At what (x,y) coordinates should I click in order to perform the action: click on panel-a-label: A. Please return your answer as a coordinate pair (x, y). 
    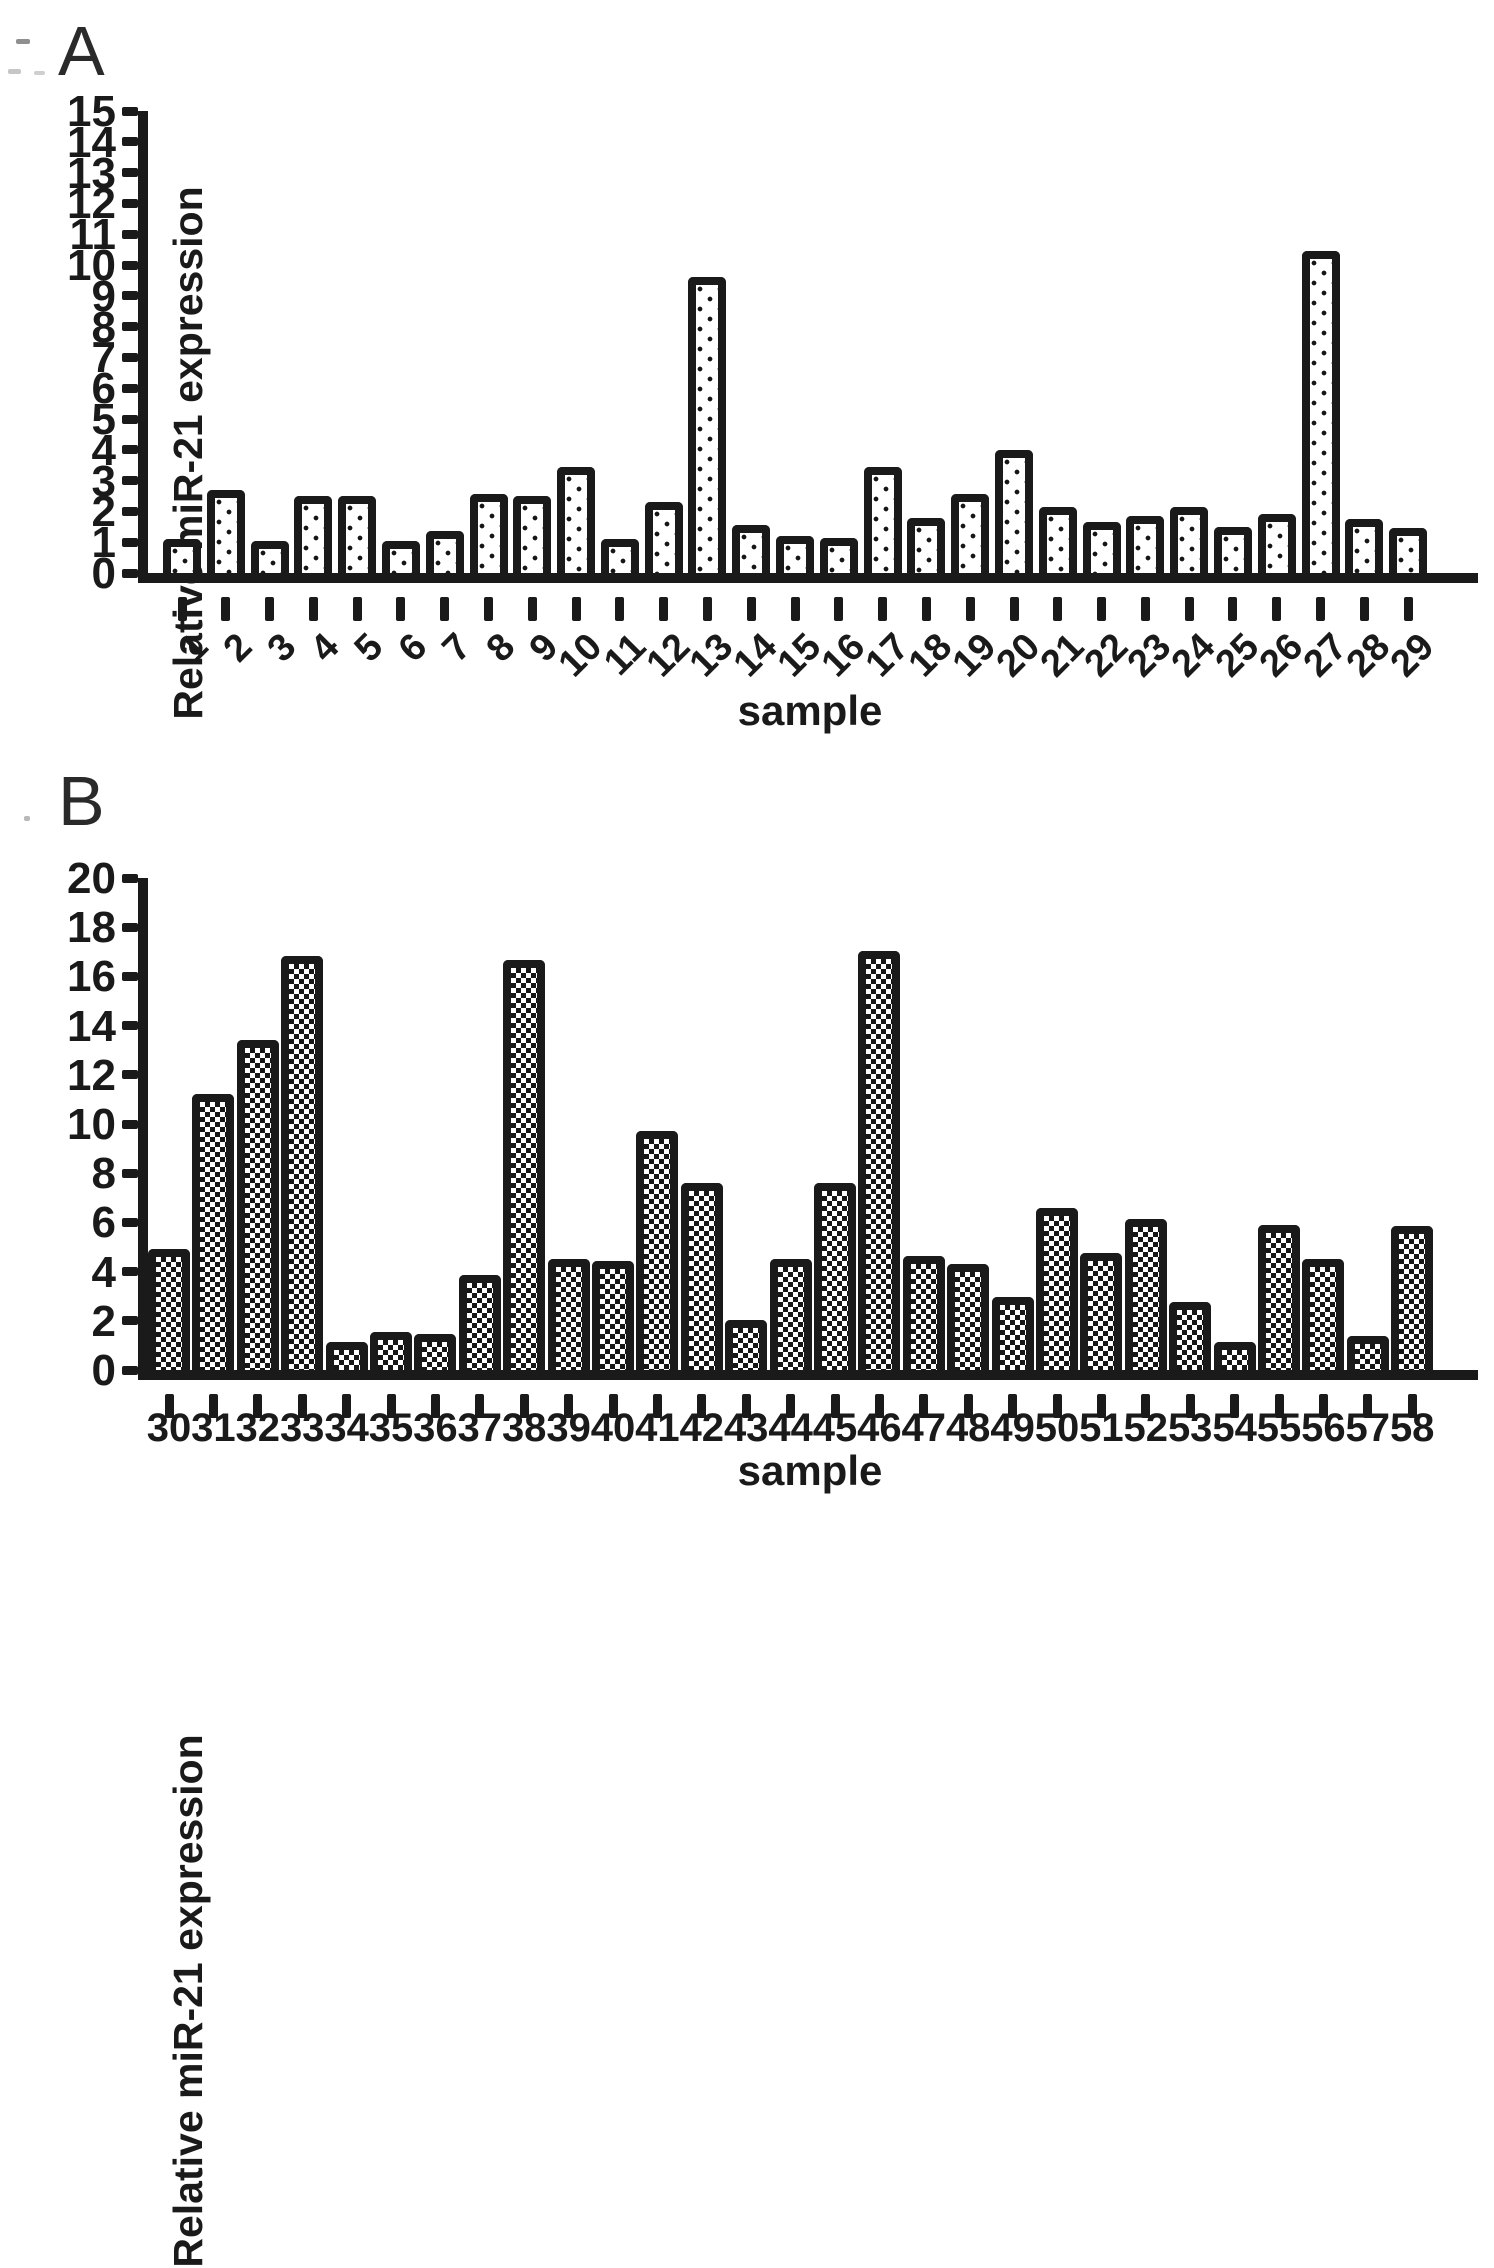
    Looking at the image, I should click on (81, 51).